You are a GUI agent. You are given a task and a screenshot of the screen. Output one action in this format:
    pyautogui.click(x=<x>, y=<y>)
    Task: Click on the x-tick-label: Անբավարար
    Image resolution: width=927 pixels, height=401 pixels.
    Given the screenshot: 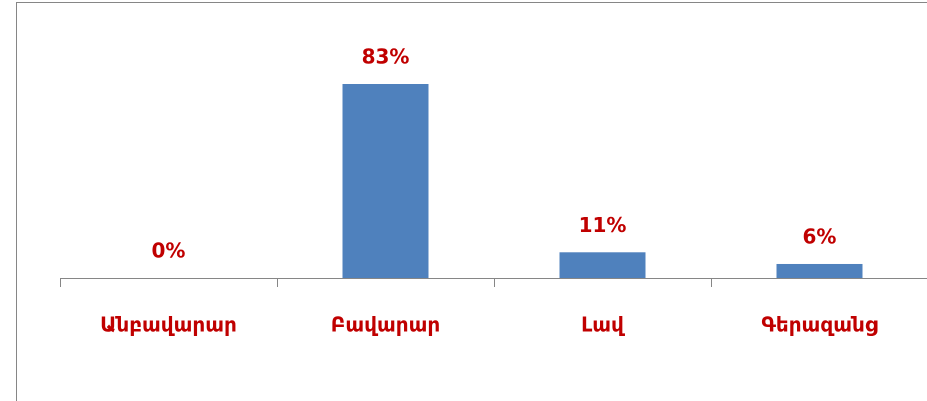 What is the action you would take?
    pyautogui.click(x=168, y=325)
    